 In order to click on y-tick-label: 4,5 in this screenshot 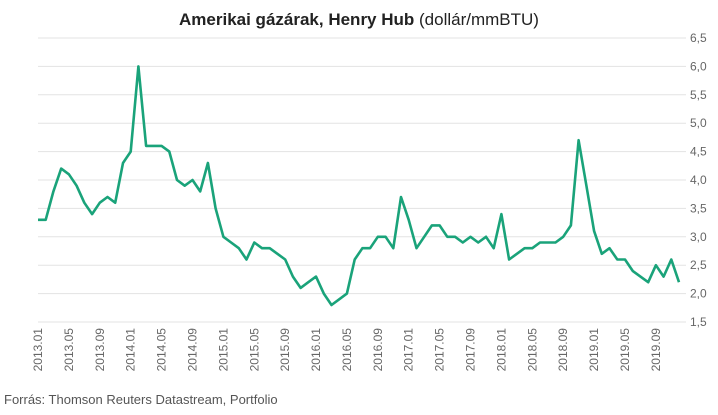, I will do `click(698, 152)`.